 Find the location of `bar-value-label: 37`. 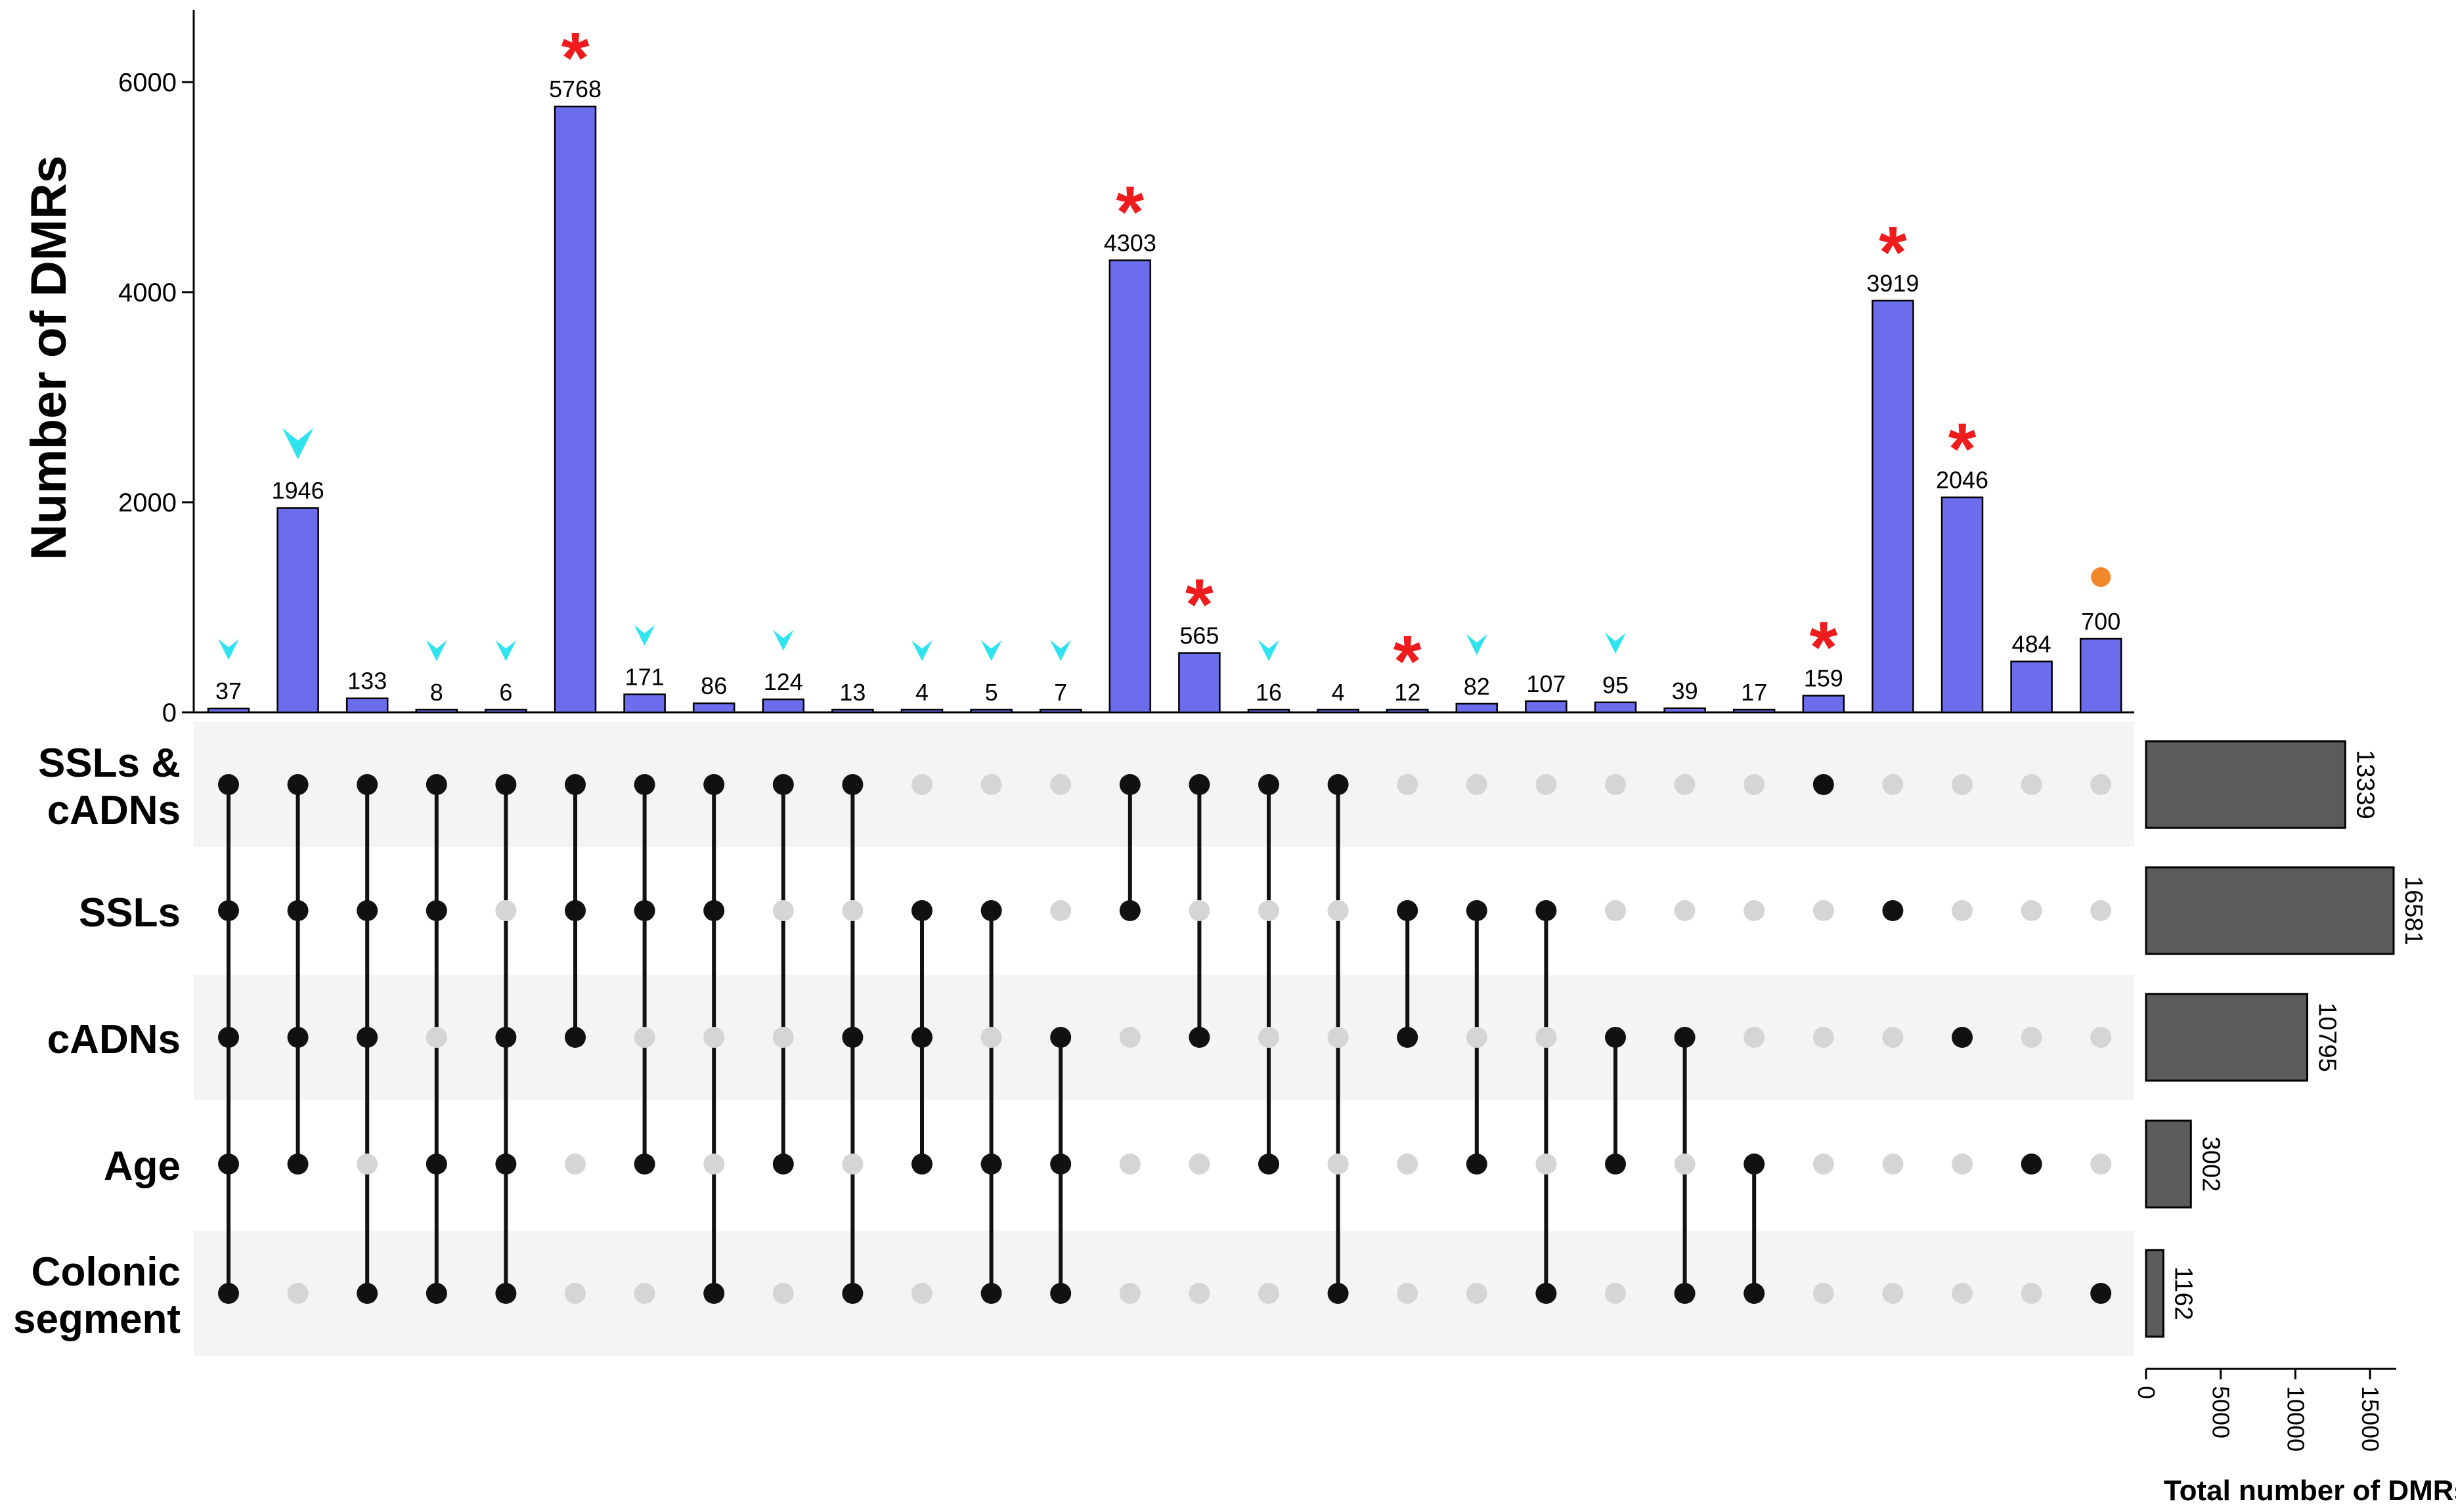

bar-value-label: 37 is located at coordinates (229, 691).